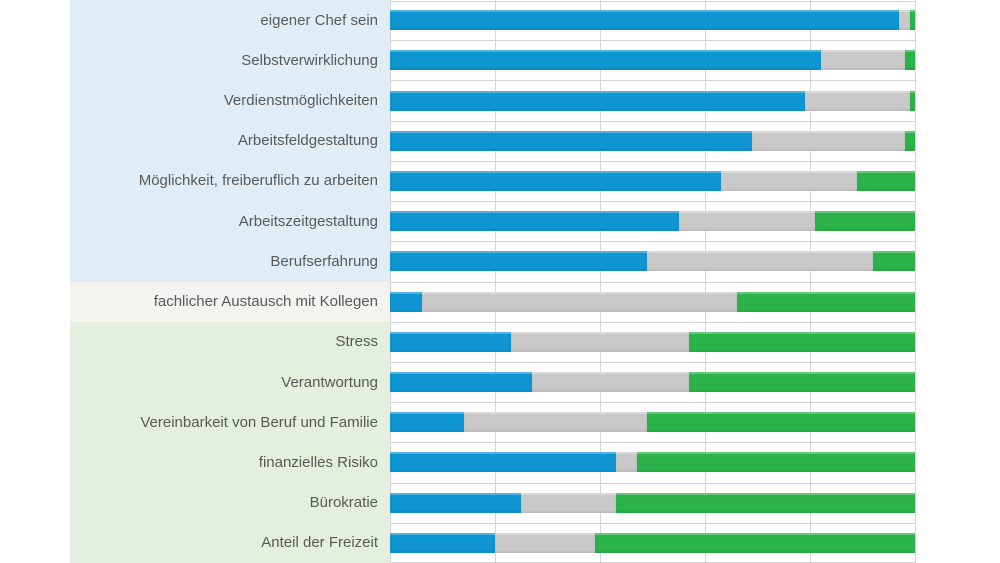  What do you see at coordinates (307, 141) in the screenshot?
I see `category-label: Arbeitsfeldgestaltung` at bounding box center [307, 141].